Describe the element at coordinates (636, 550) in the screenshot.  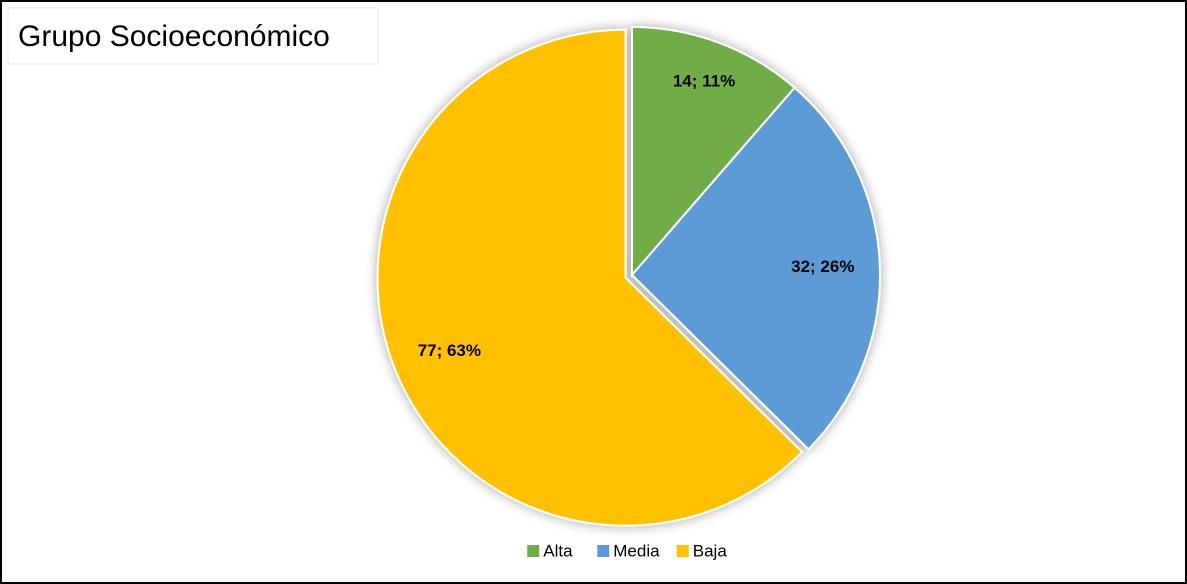
I see `legend-label: Media` at that location.